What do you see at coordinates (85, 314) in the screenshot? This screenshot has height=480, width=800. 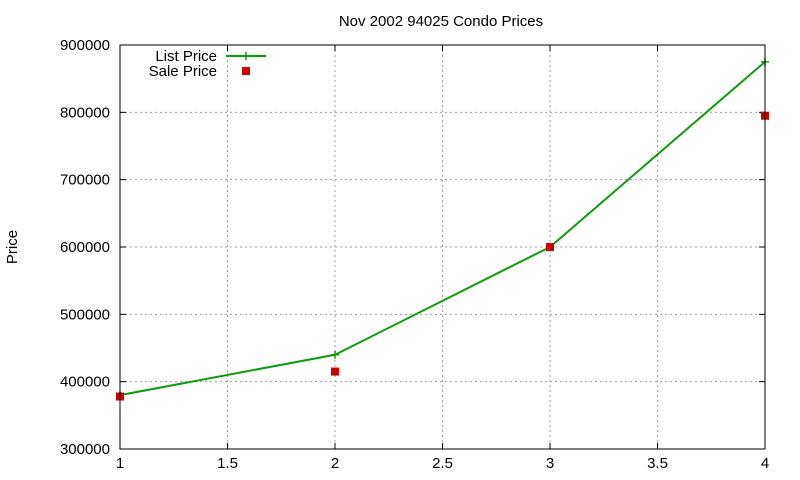 I see `y-tick-label: 500000` at bounding box center [85, 314].